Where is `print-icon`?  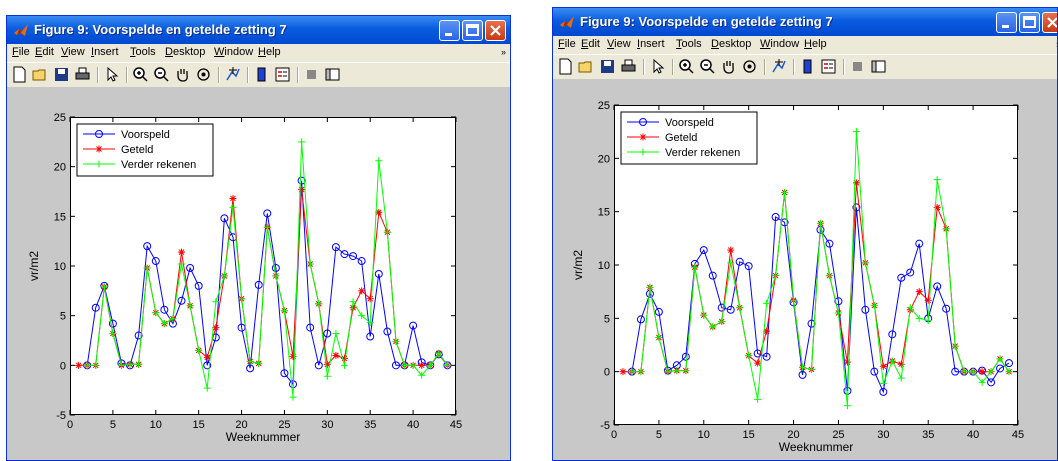 print-icon is located at coordinates (82, 73).